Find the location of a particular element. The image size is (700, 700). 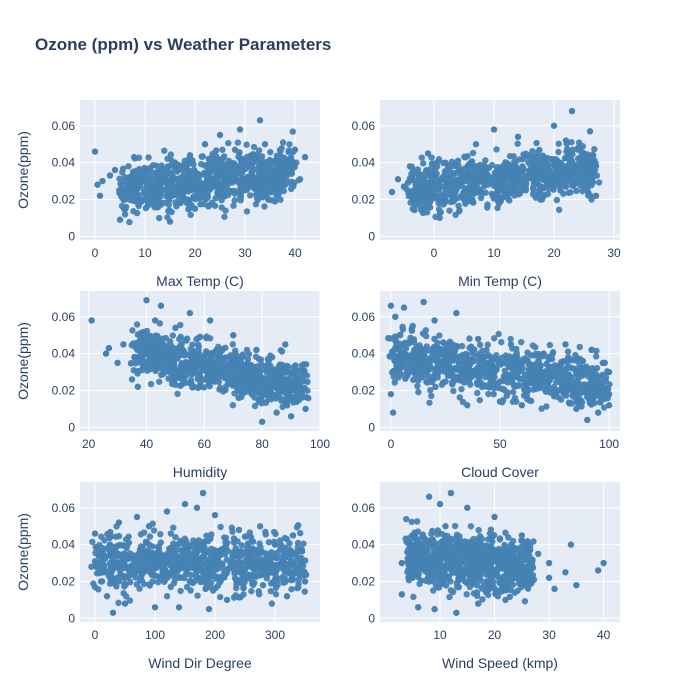

chart-title: Ozone (ppm) vs Weather Parameters is located at coordinates (183, 44).